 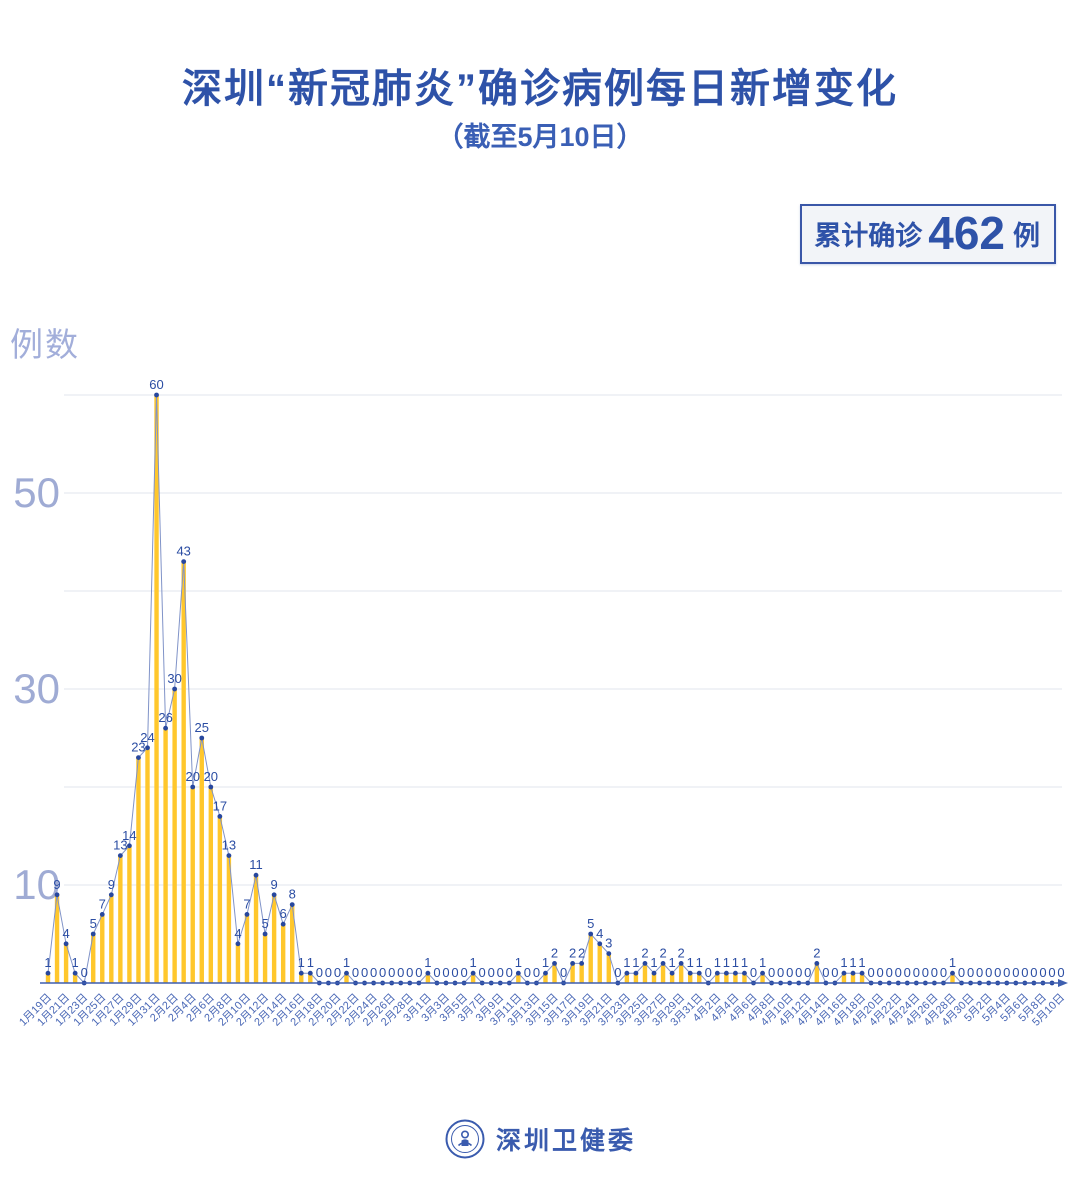 I want to click on svg-text: 5, so click(x=590, y=923).